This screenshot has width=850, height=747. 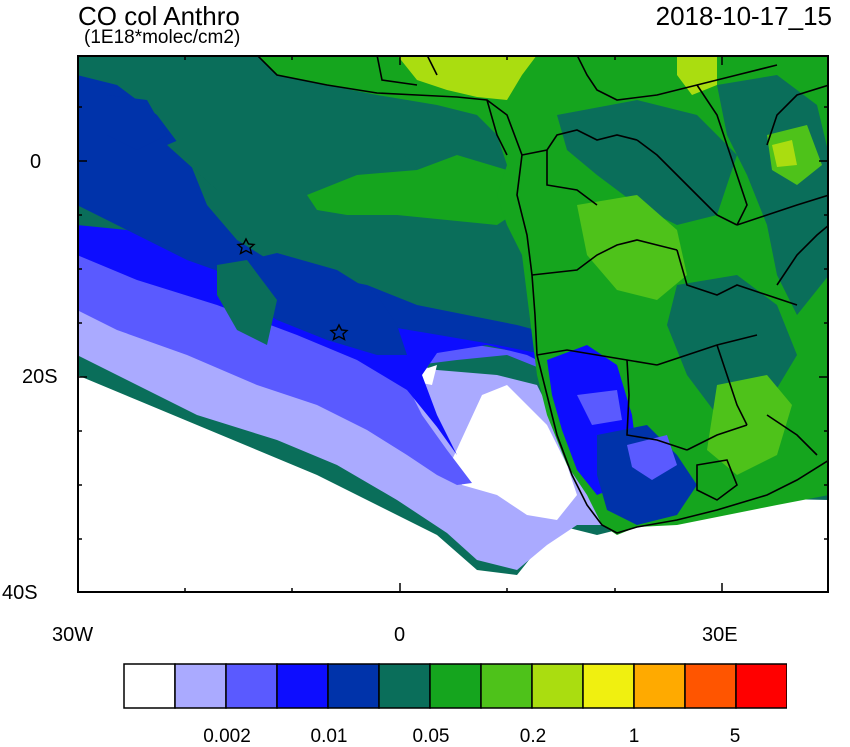 I want to click on field-green-plume, so click(x=417, y=190).